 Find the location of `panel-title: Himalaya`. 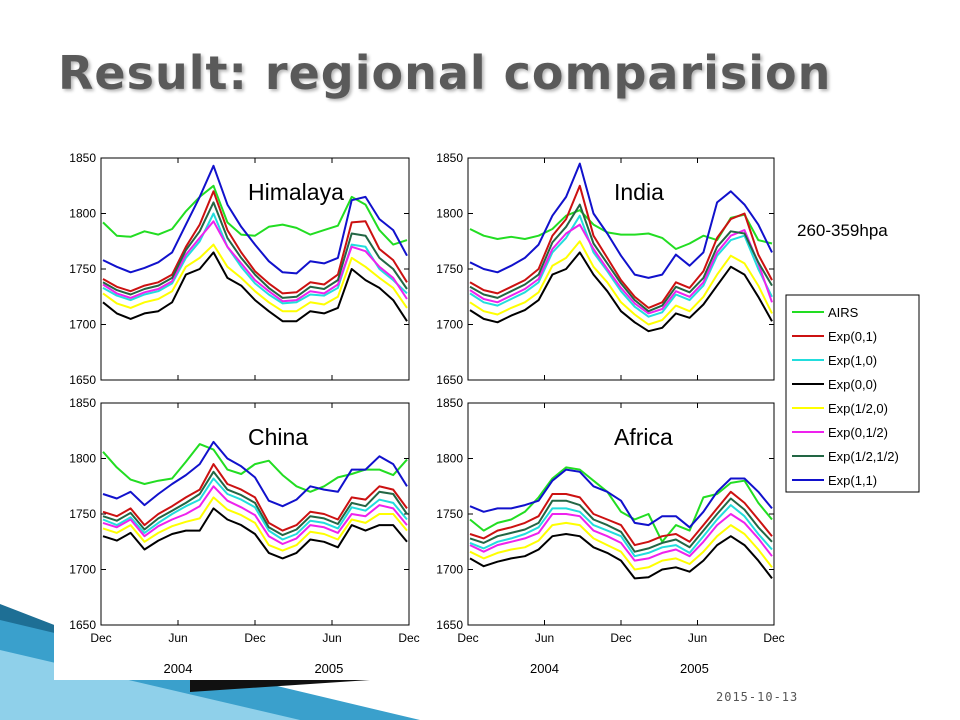

panel-title: Himalaya is located at coordinates (296, 192).